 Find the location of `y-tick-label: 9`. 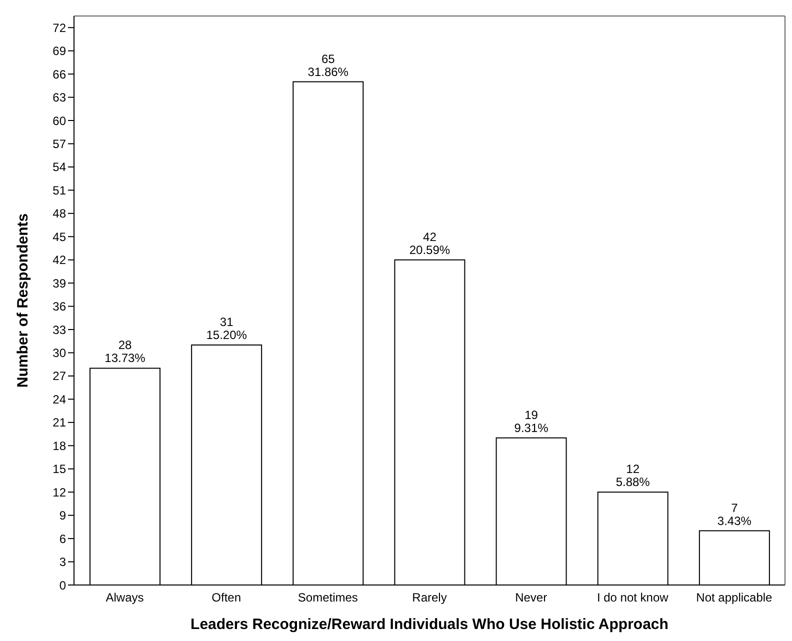

y-tick-label: 9 is located at coordinates (62, 515).